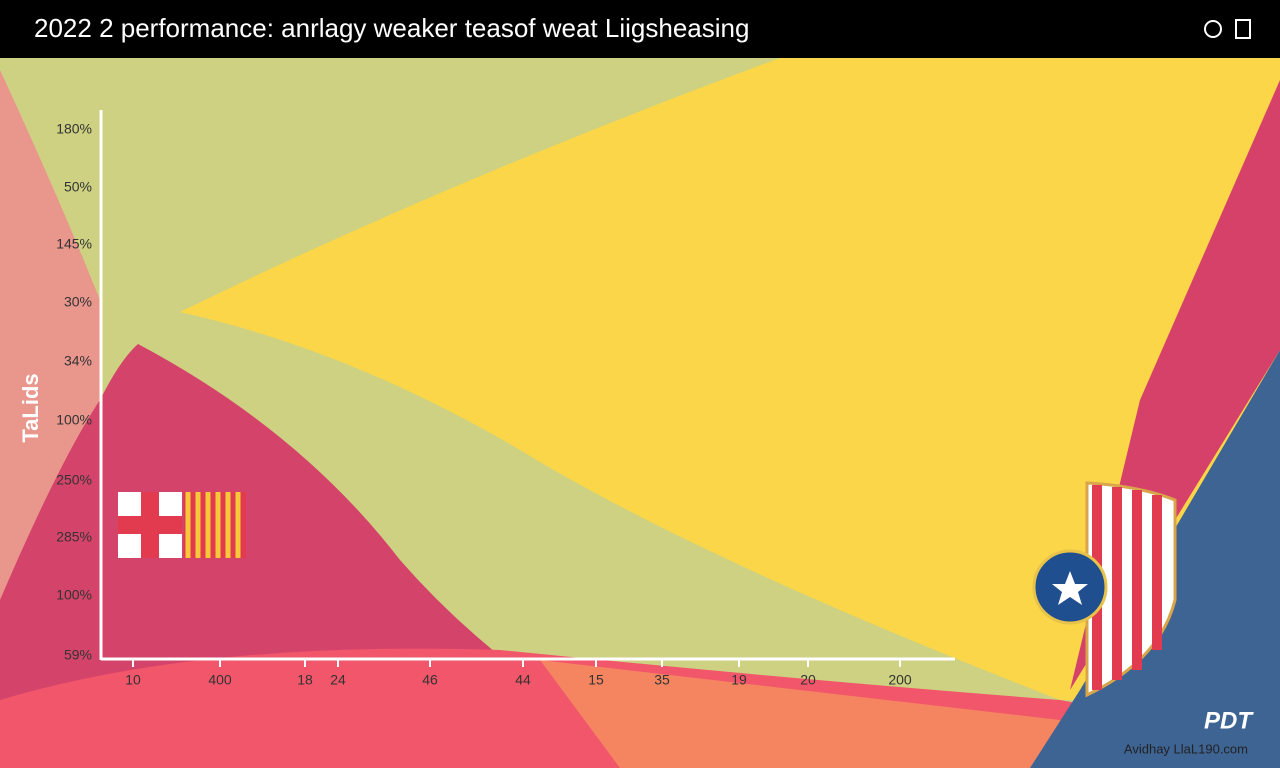  What do you see at coordinates (305, 680) in the screenshot?
I see `x-tick-label: 18` at bounding box center [305, 680].